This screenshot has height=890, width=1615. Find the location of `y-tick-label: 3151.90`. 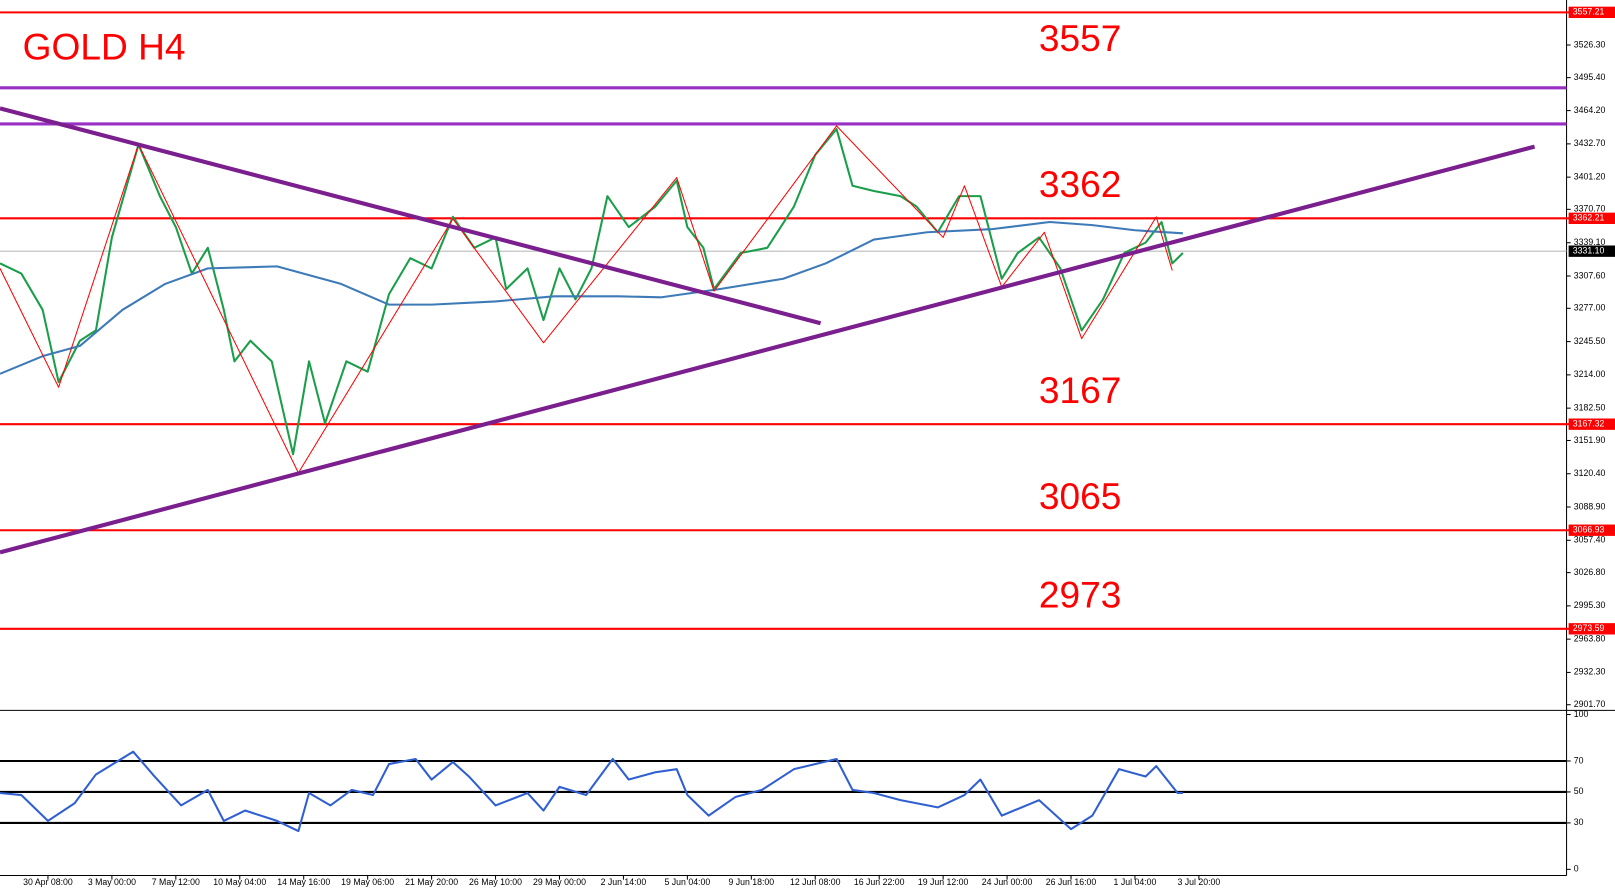

y-tick-label: 3151.90 is located at coordinates (1590, 440).